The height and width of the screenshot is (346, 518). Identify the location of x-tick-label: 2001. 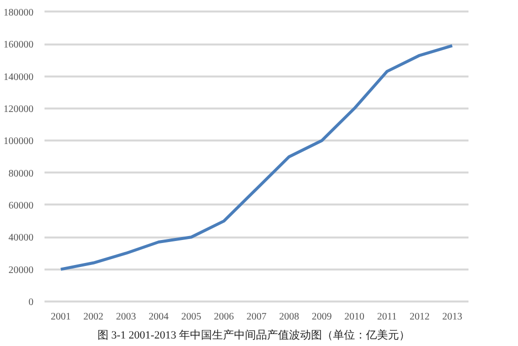
(60, 317).